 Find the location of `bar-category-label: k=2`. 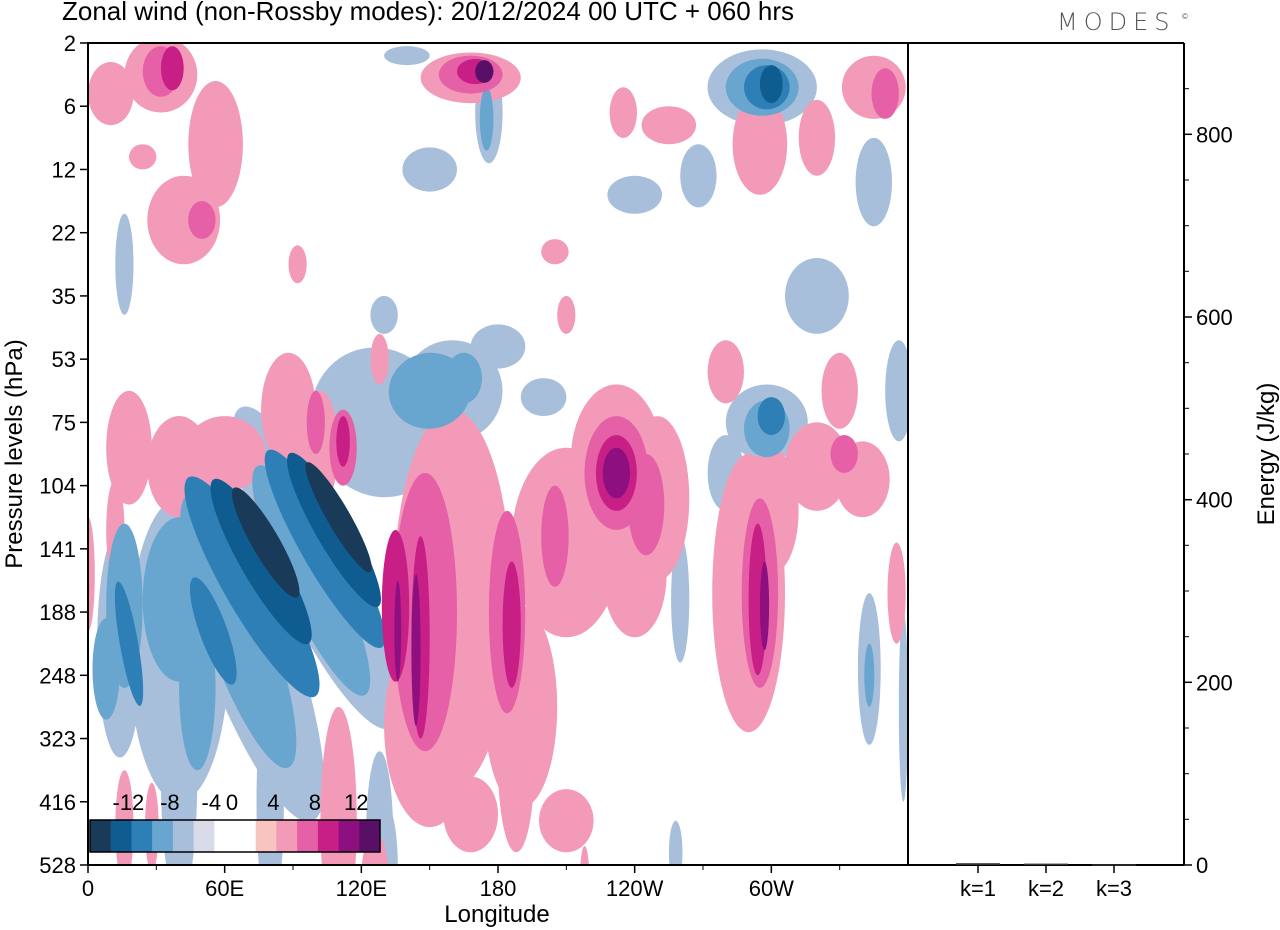

bar-category-label: k=2 is located at coordinates (1046, 888).